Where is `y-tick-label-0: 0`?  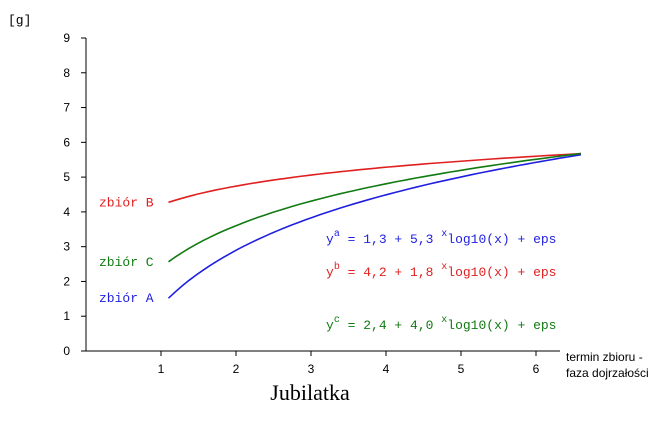 y-tick-label-0: 0 is located at coordinates (66, 351).